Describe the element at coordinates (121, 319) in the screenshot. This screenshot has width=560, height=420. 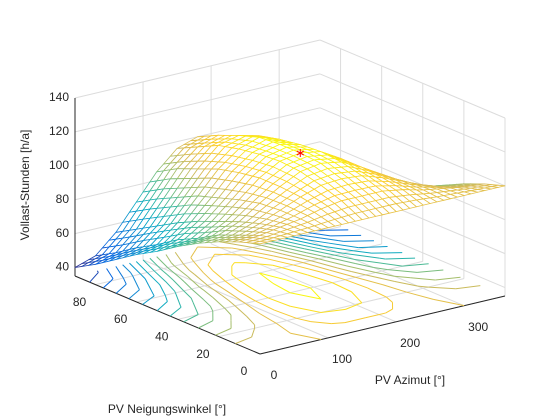
I see `y-tick-label: 60` at that location.